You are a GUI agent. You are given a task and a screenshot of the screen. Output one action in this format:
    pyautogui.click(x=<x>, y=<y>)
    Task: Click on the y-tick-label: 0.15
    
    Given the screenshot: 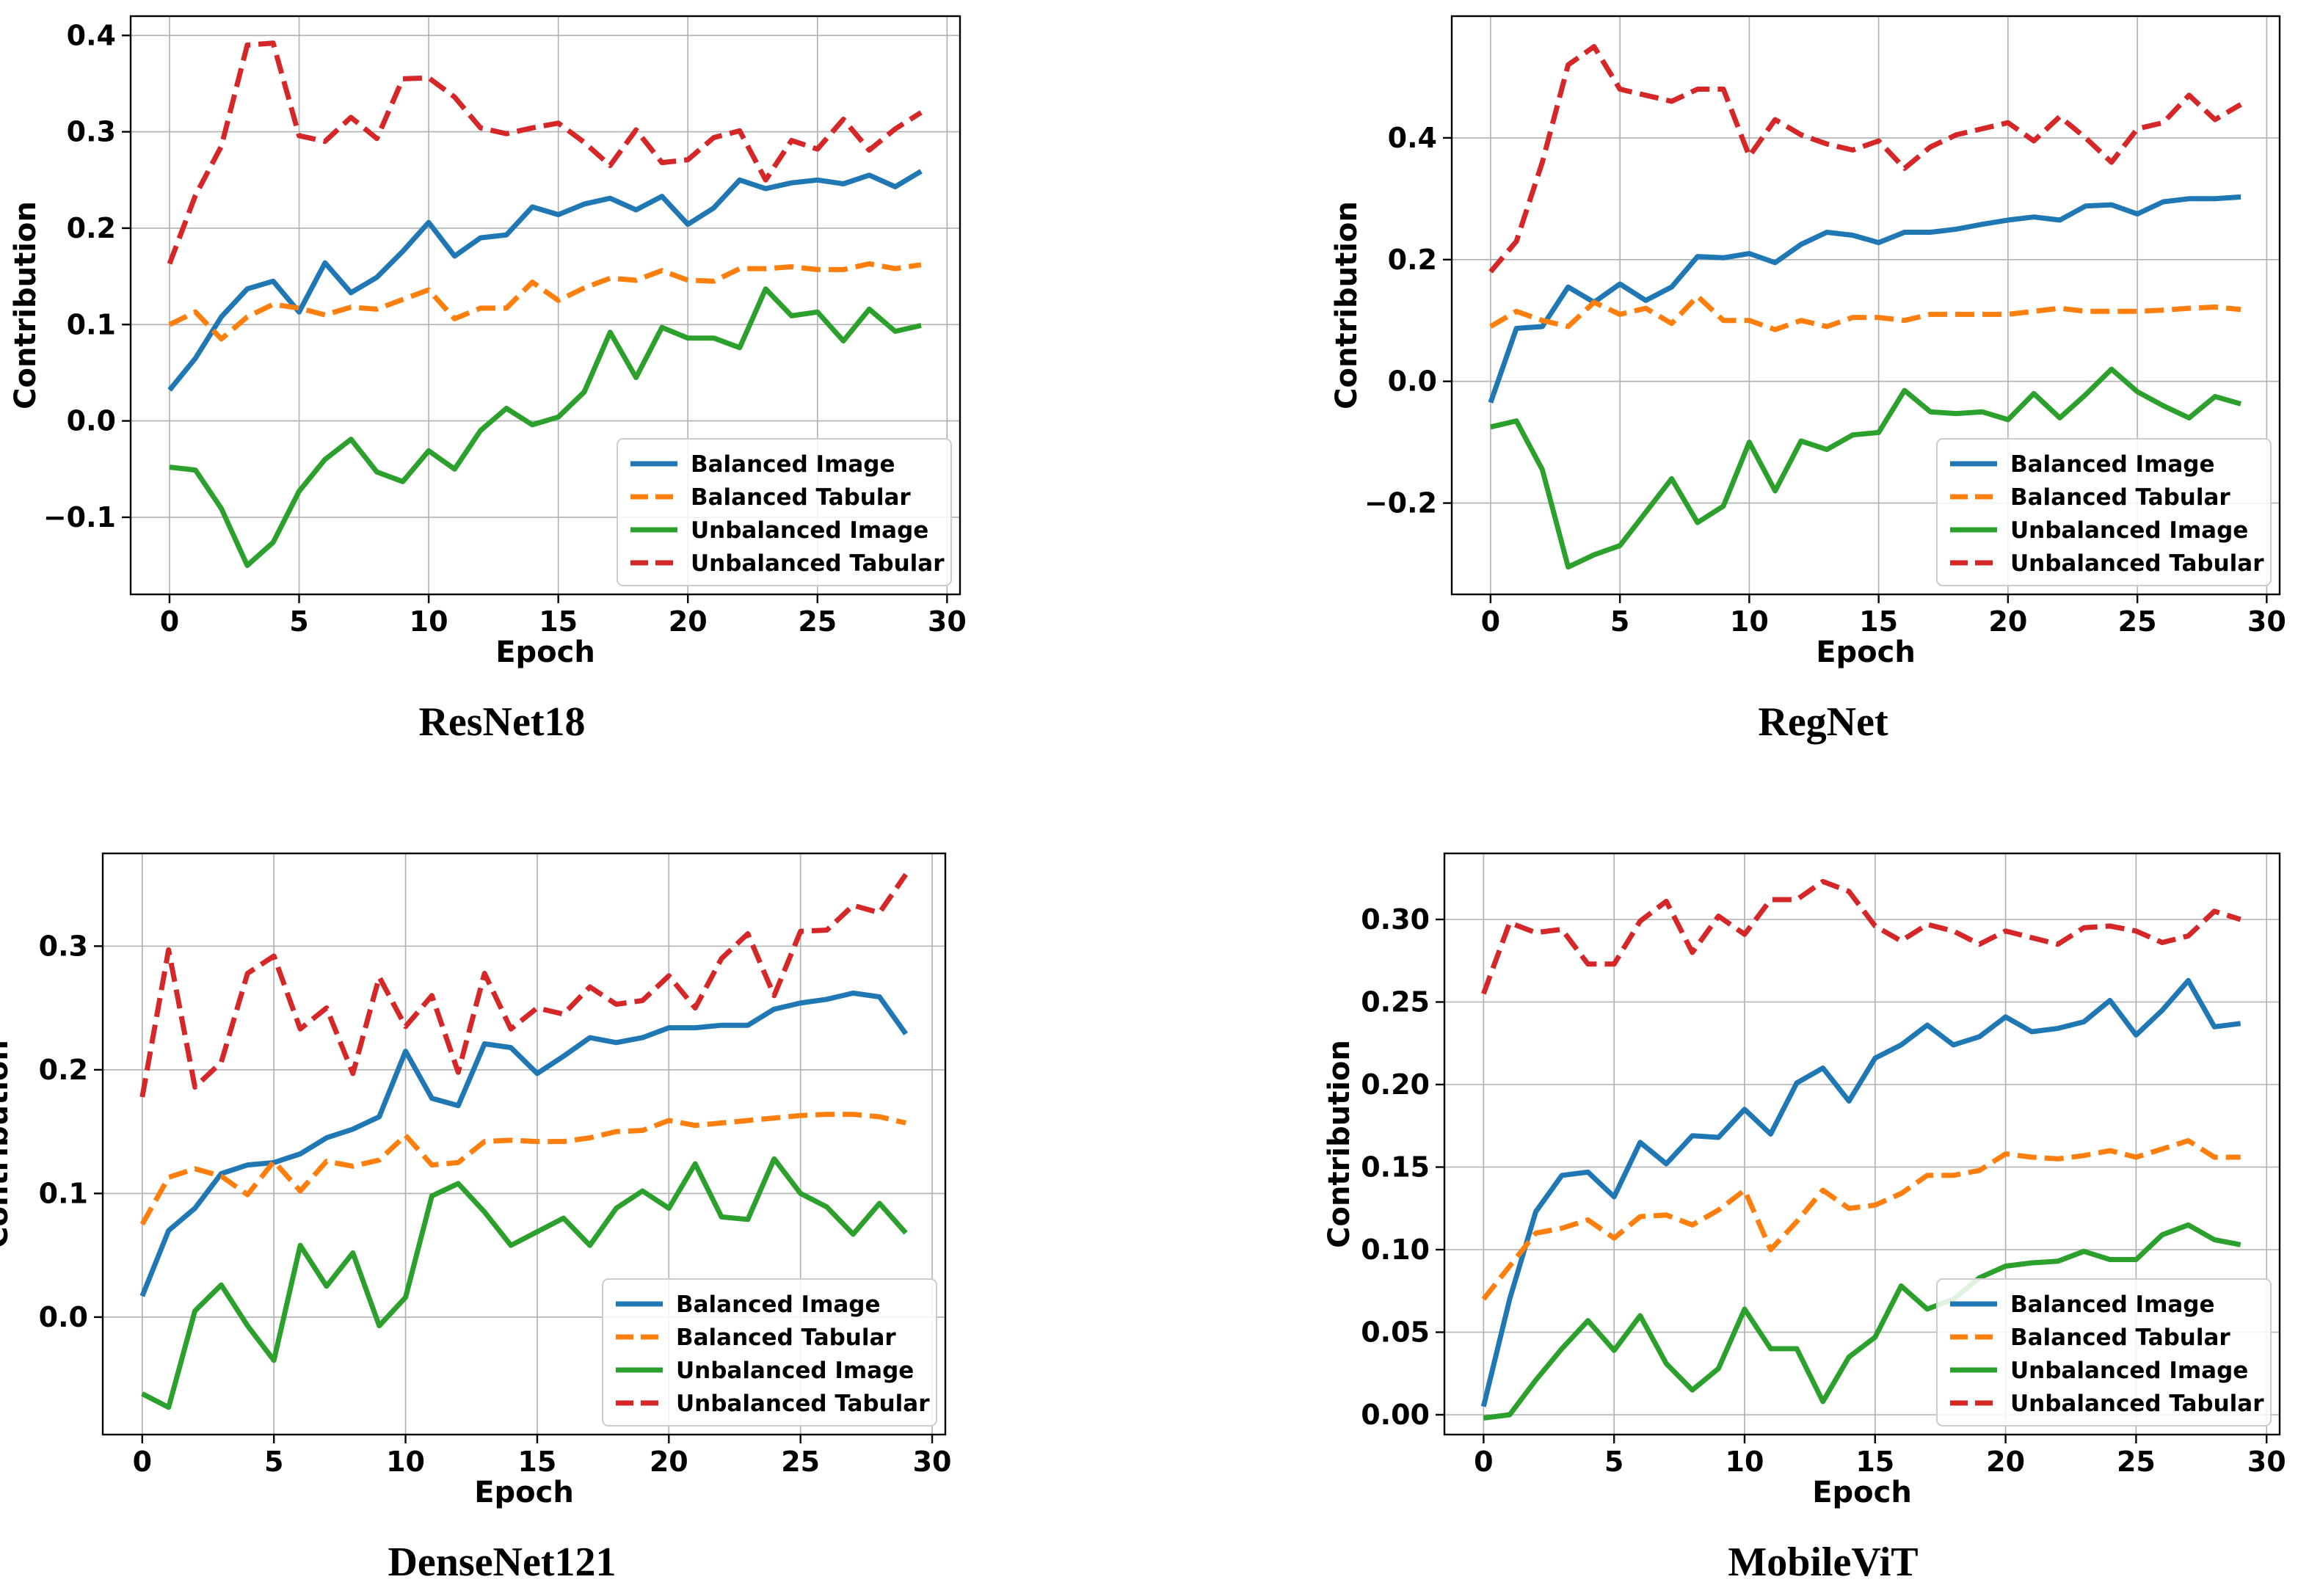 What is the action you would take?
    pyautogui.click(x=1395, y=1167)
    